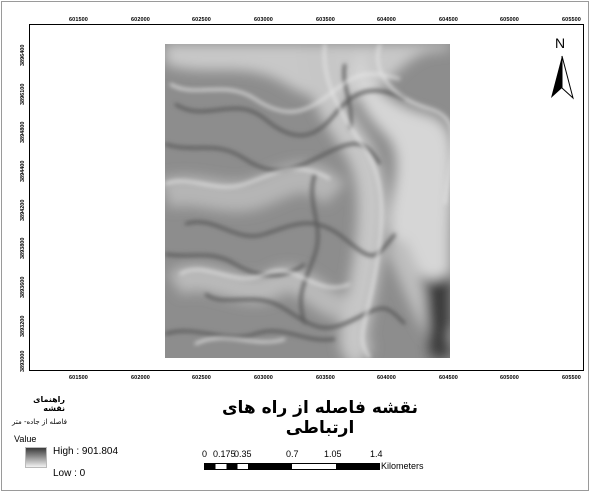 This screenshot has height=494, width=592. Describe the element at coordinates (325, 20) in the screenshot. I see `x-tick-top: 603500` at that location.